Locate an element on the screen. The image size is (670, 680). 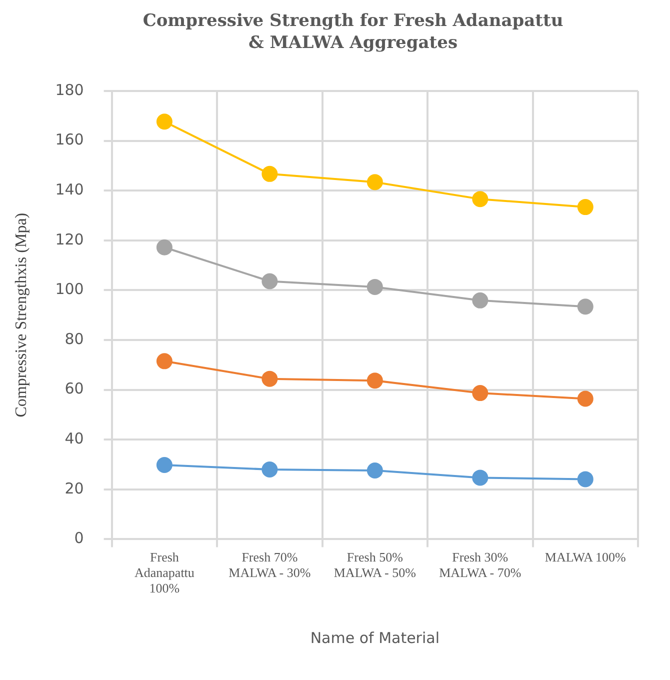
chart-title: Compressive Strength for Fresh Adanapattu & MALWA Aggregates is located at coordinates (353, 32).